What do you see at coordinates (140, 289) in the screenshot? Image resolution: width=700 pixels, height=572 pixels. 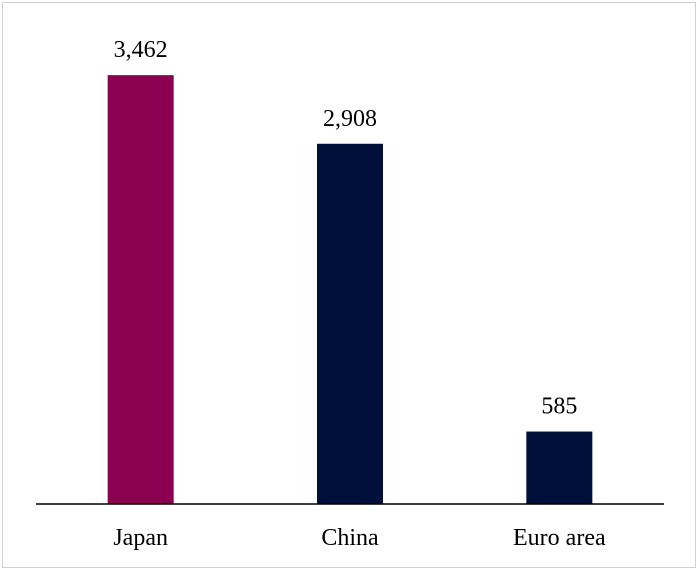 I see `bar-japan` at bounding box center [140, 289].